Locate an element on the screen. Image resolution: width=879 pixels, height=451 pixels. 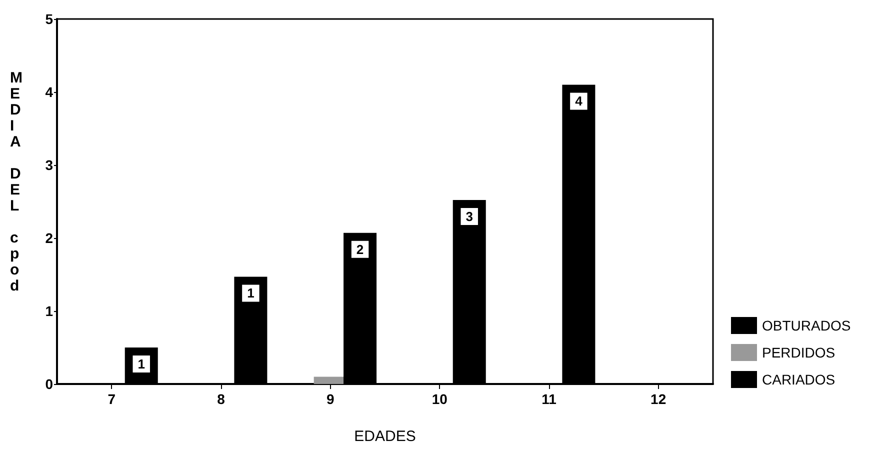
y-tick-label: 2 is located at coordinates (49, 238).